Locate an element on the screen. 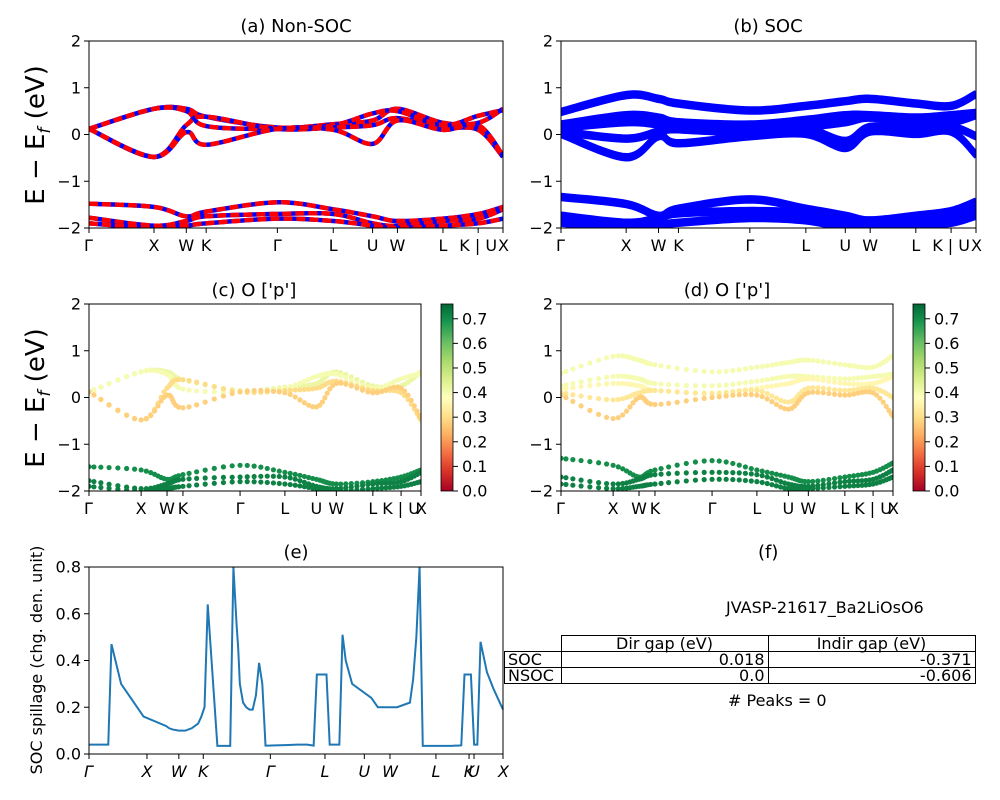  y-tick-label: −1 is located at coordinates (541, 181).